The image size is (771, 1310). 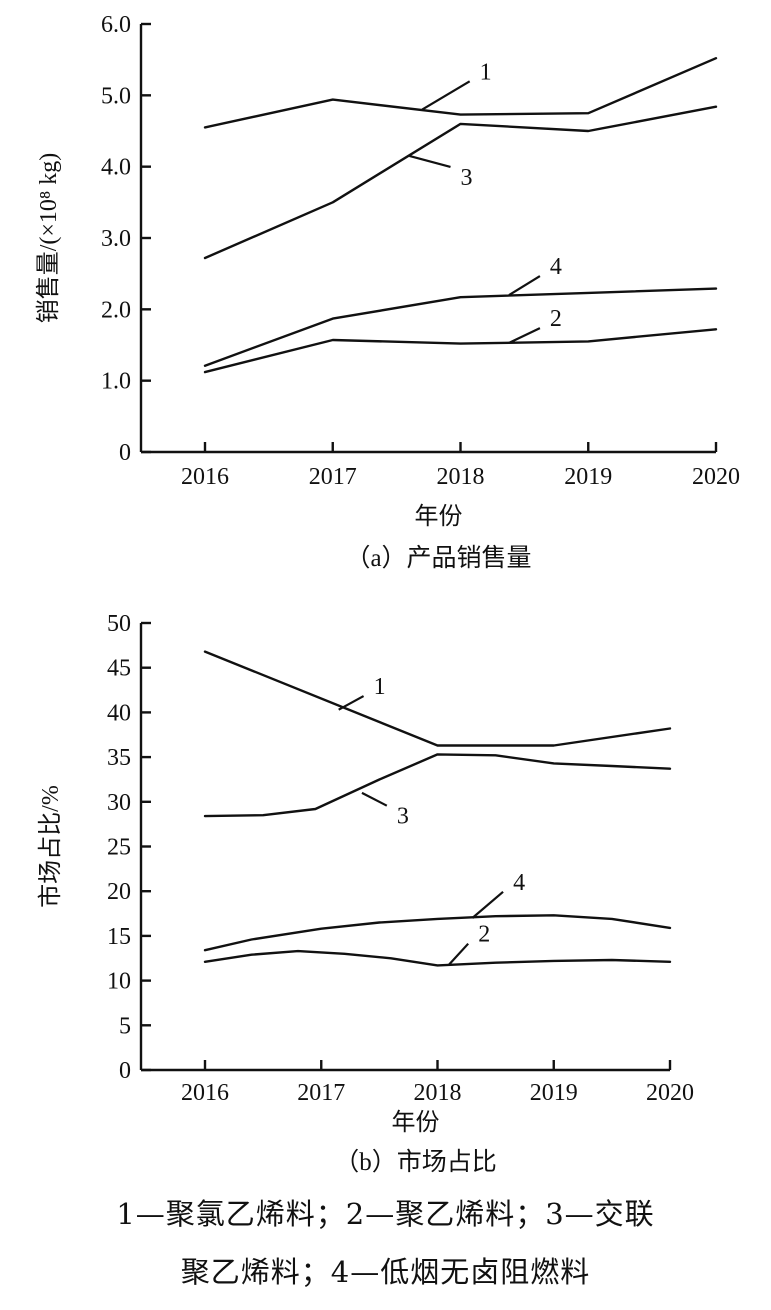 What do you see at coordinates (467, 178) in the screenshot?
I see `a-series-label-3: 3` at bounding box center [467, 178].